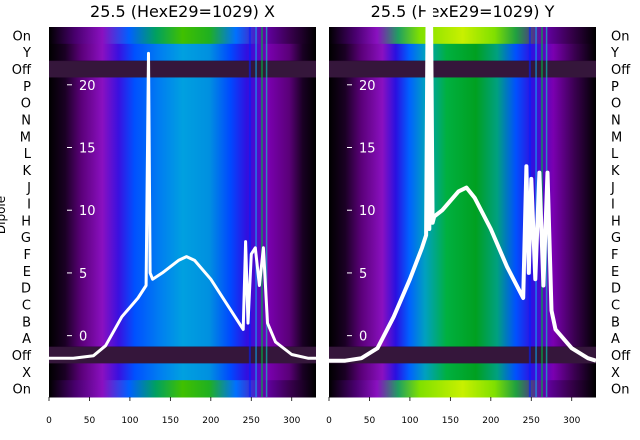  Describe the element at coordinates (26, 53) in the screenshot. I see `dipole-label-left: Y` at that location.